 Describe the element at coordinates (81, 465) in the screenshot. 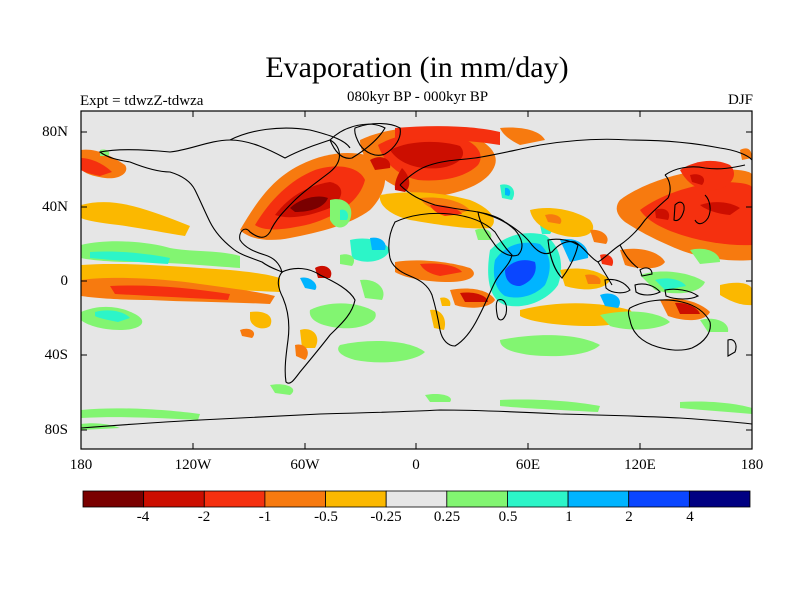

I see `lon-label-180w: 180` at that location.